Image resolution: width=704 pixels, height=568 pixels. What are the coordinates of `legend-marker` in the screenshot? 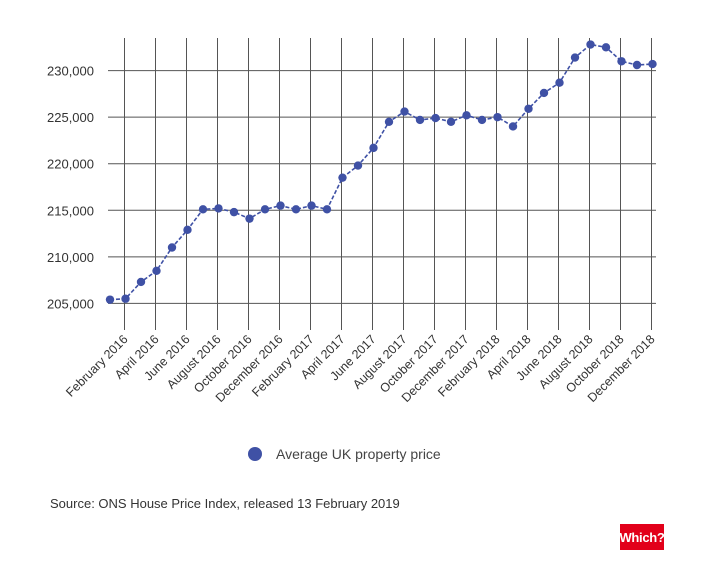 It's located at (255, 454).